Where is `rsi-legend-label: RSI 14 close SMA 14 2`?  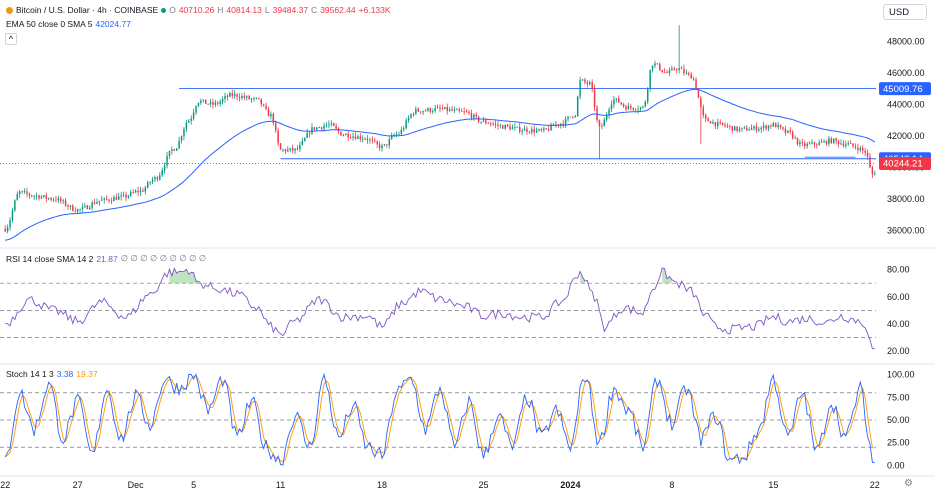 rsi-legend-label: RSI 14 close SMA 14 2 is located at coordinates (50, 258).